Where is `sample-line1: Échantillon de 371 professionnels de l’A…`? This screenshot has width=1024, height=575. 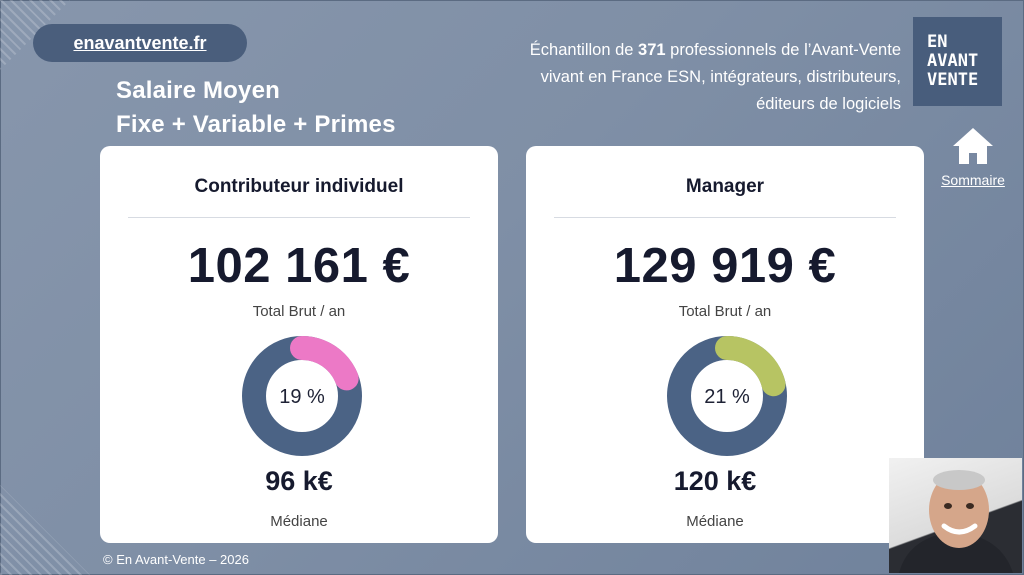 sample-line1: Échantillon de 371 professionnels de l’A… is located at coordinates (681, 50).